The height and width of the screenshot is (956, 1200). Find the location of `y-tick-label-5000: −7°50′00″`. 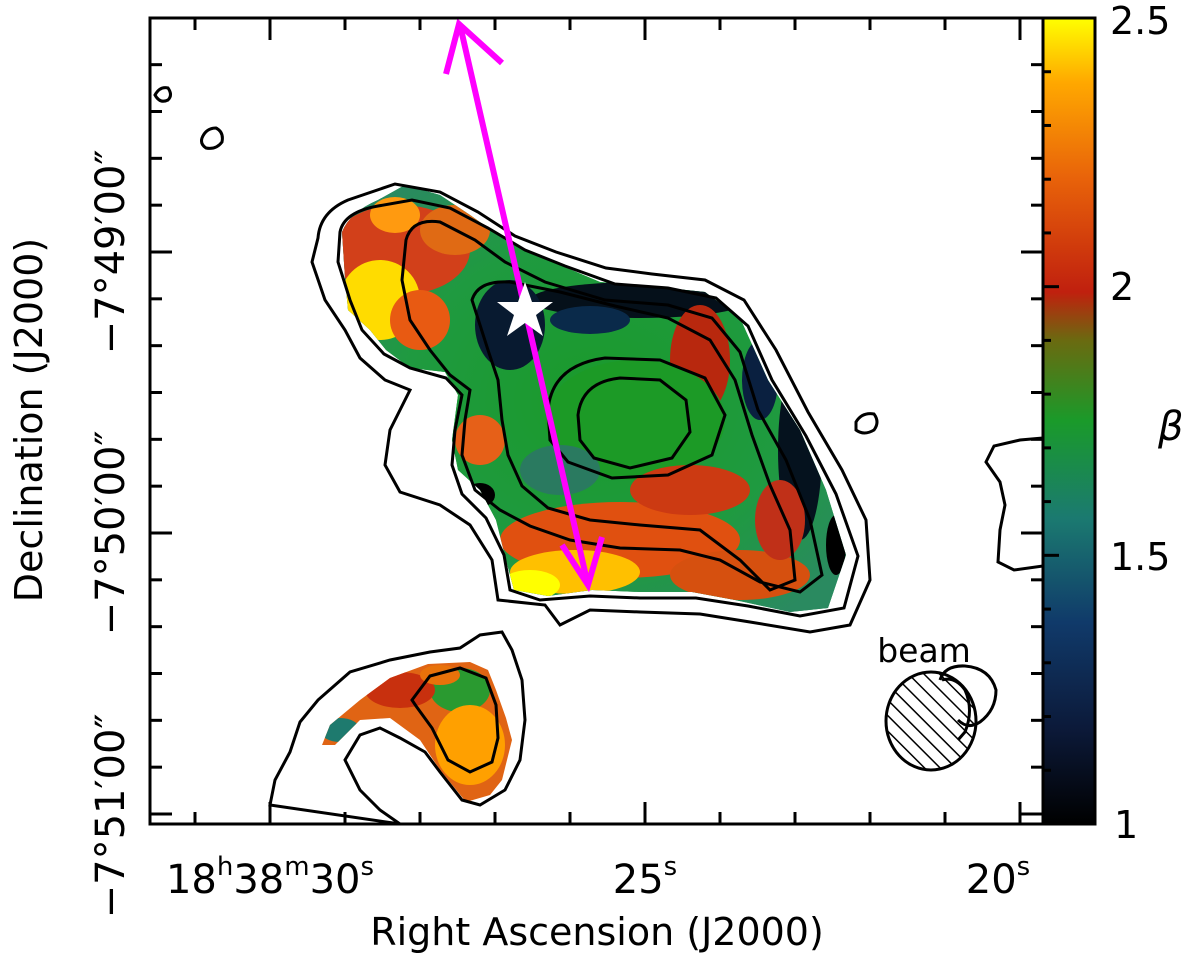

y-tick-label-5000: −7°50′00″ is located at coordinates (111, 533).